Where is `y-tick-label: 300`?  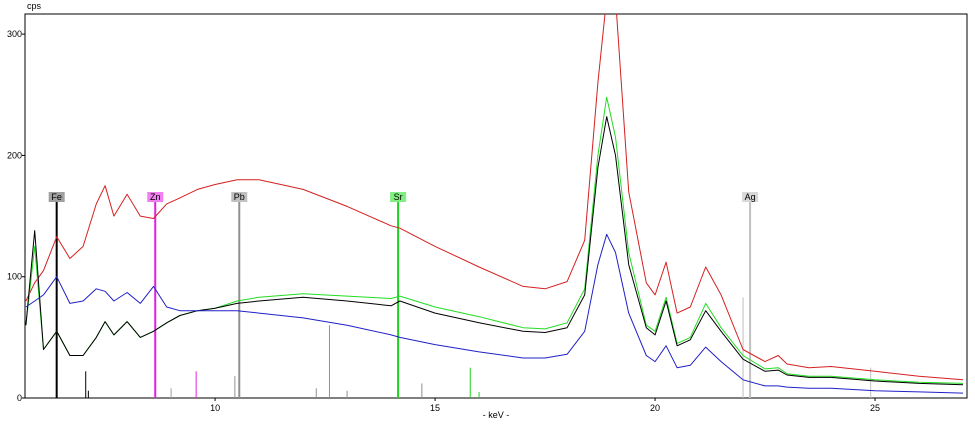 y-tick-label: 300 is located at coordinates (14, 34).